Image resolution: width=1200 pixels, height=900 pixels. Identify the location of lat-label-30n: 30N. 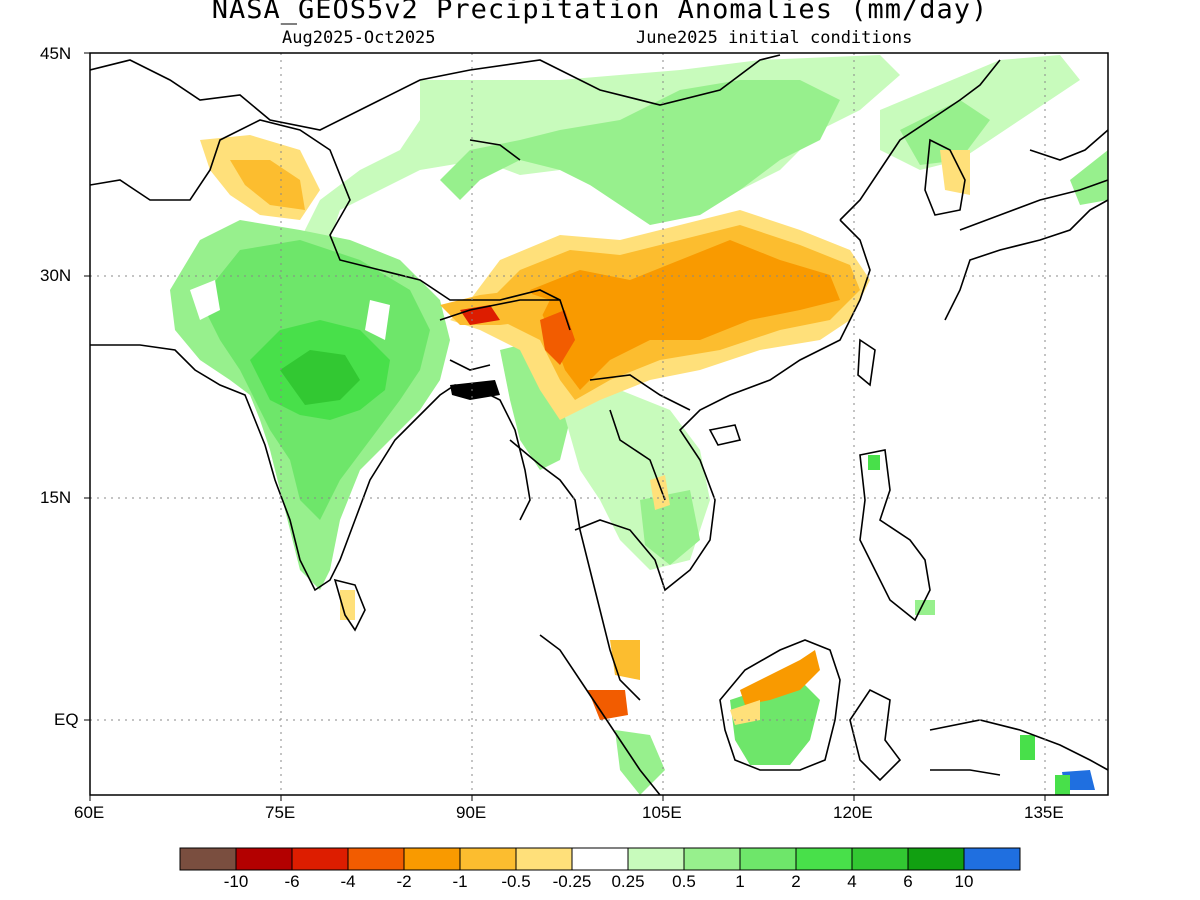
(56, 275).